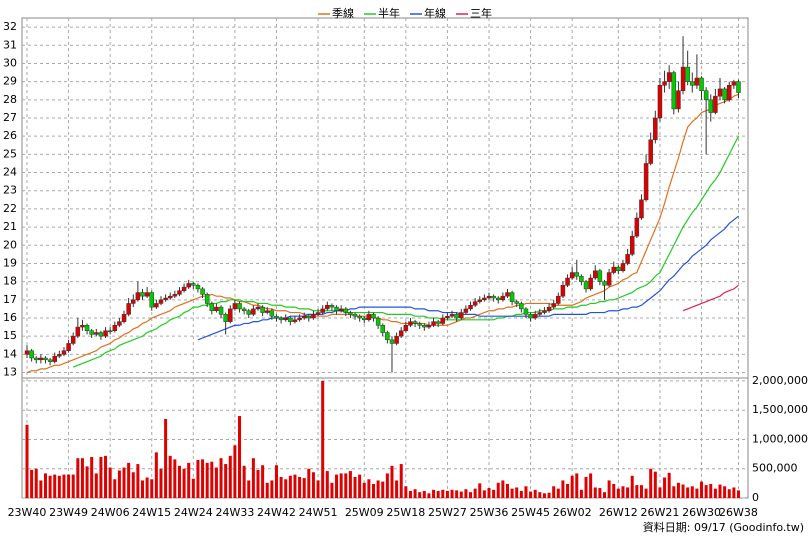  I want to click on x-tick-label: 25W18, so click(405, 512).